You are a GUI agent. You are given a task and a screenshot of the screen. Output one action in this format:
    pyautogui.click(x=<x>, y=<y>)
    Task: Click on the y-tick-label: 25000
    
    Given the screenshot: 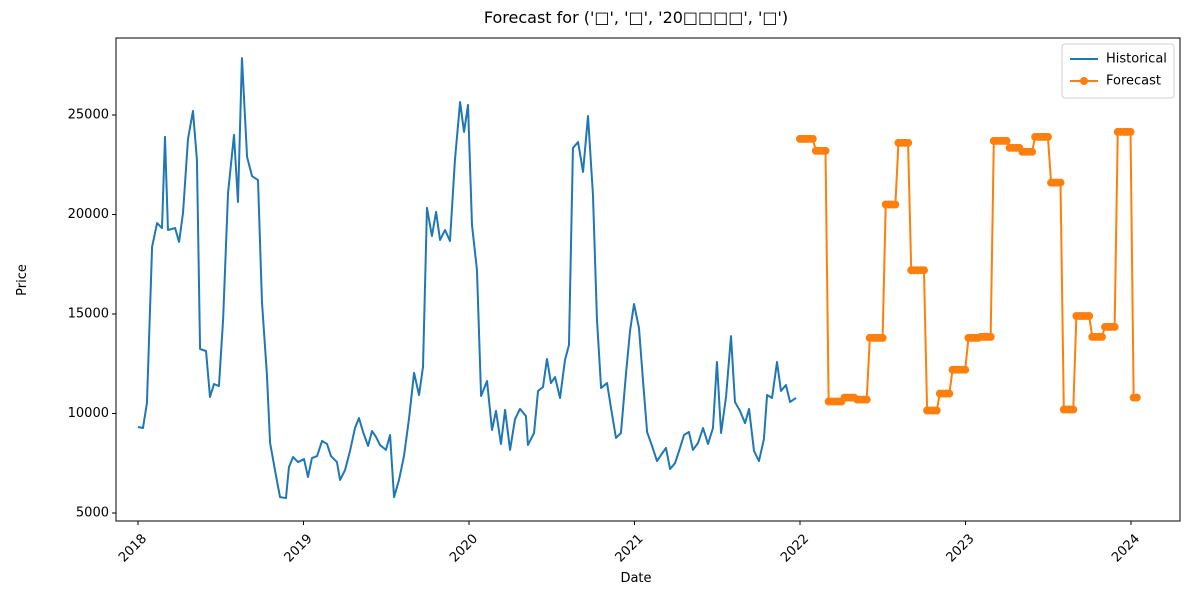 What is the action you would take?
    pyautogui.click(x=88, y=114)
    